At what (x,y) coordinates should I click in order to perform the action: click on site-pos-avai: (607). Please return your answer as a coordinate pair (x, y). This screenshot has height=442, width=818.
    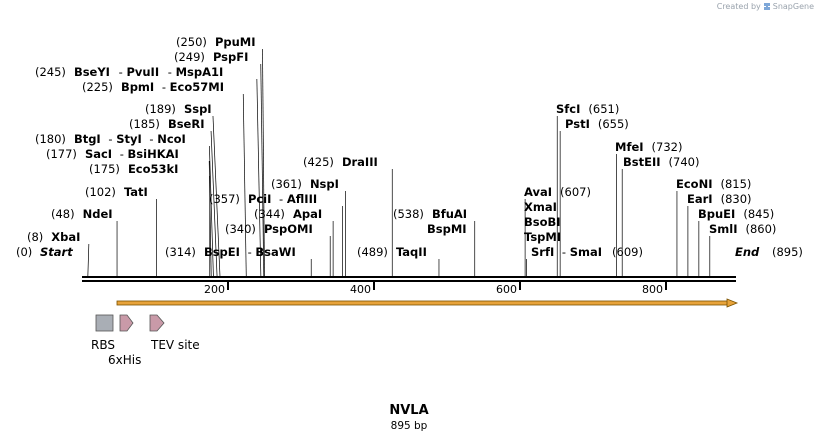
    Looking at the image, I should click on (575, 192).